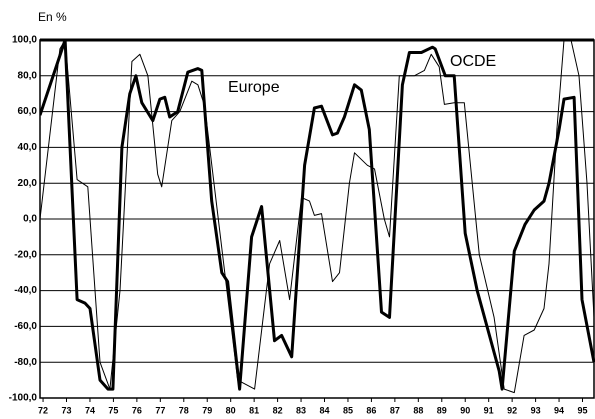 Image resolution: width=595 pixels, height=419 pixels. Describe the element at coordinates (489, 410) in the screenshot. I see `x-tick-label: 91` at that location.